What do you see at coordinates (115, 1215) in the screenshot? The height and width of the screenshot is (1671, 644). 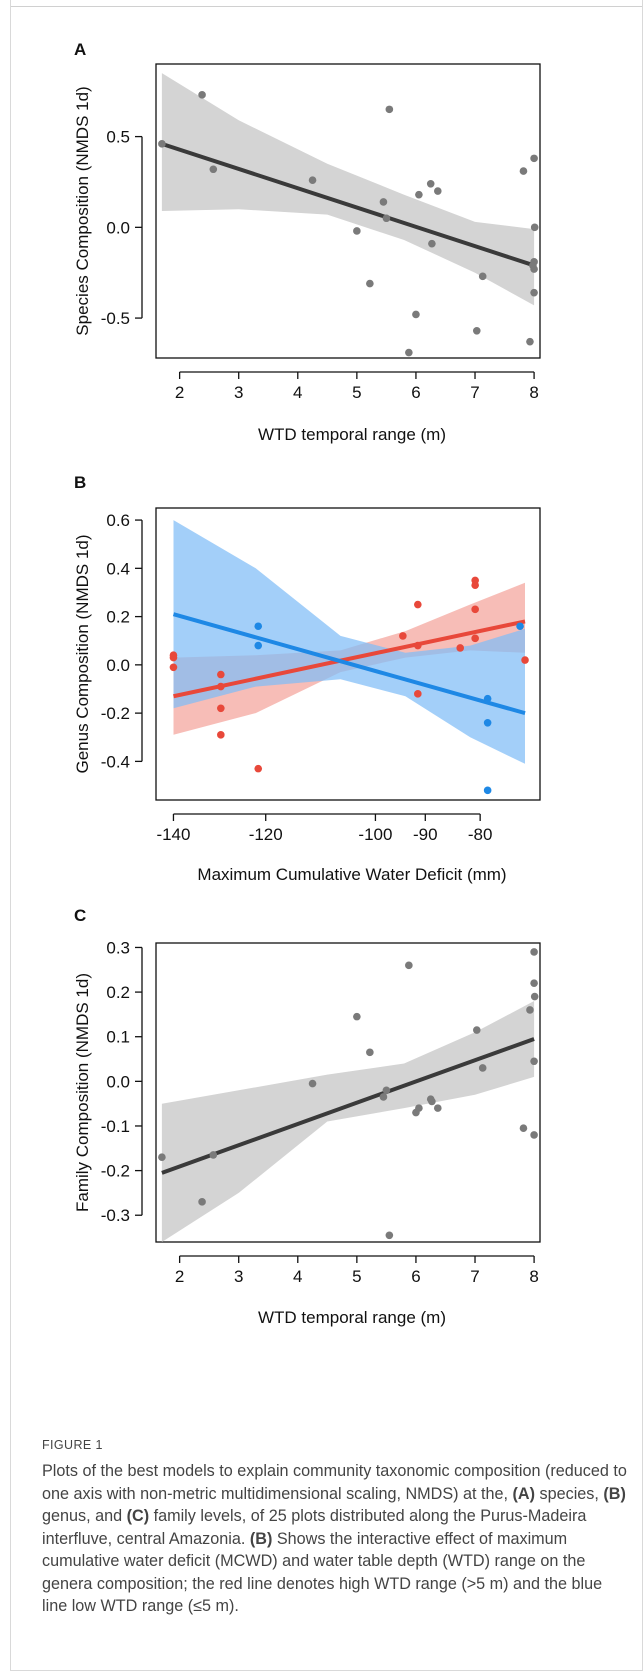 I see `y-tick-label: -0.3` at bounding box center [115, 1215].